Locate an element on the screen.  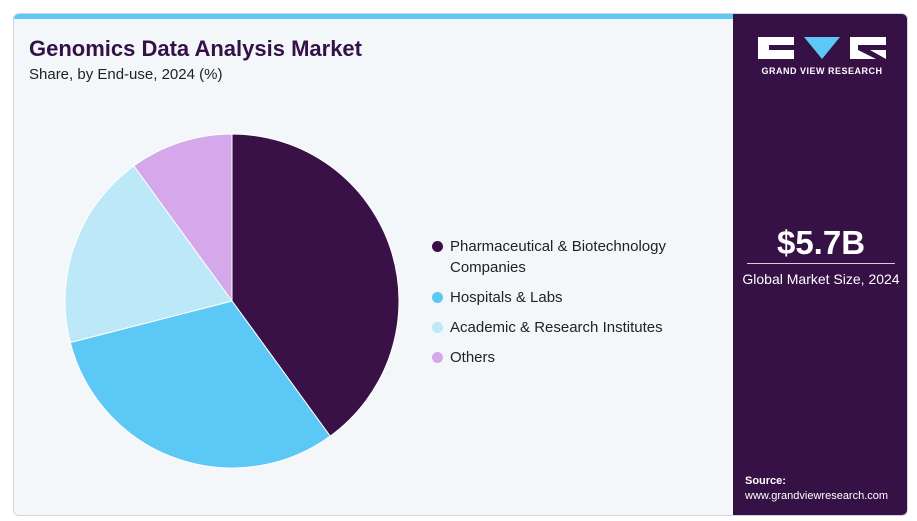
source-link: www.grandviewresearch.com is located at coordinates (817, 496).